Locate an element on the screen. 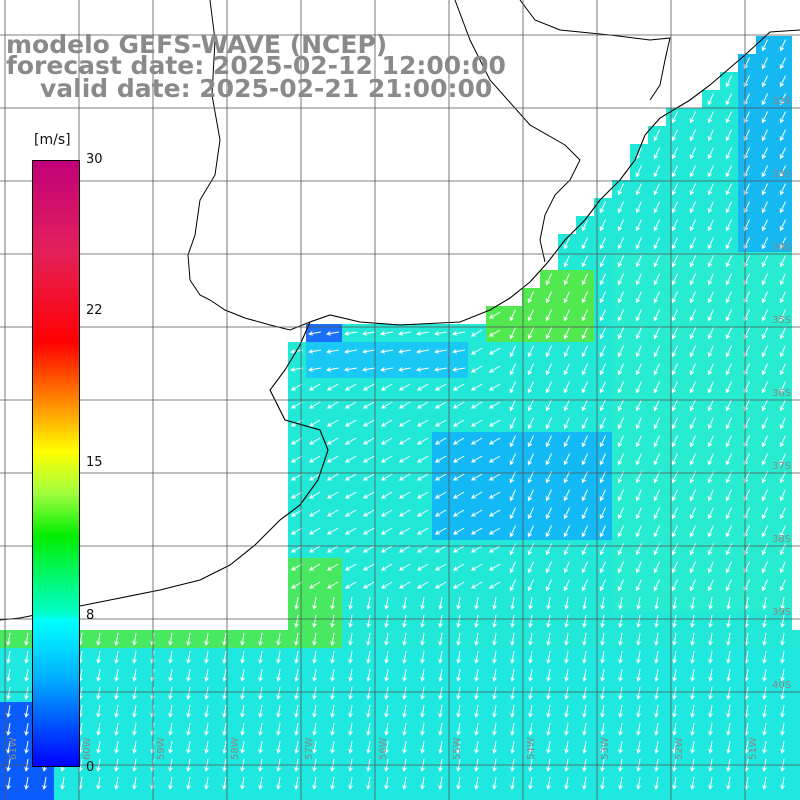 The width and height of the screenshot is (800, 800). longitude-label: 58W is located at coordinates (235, 748).